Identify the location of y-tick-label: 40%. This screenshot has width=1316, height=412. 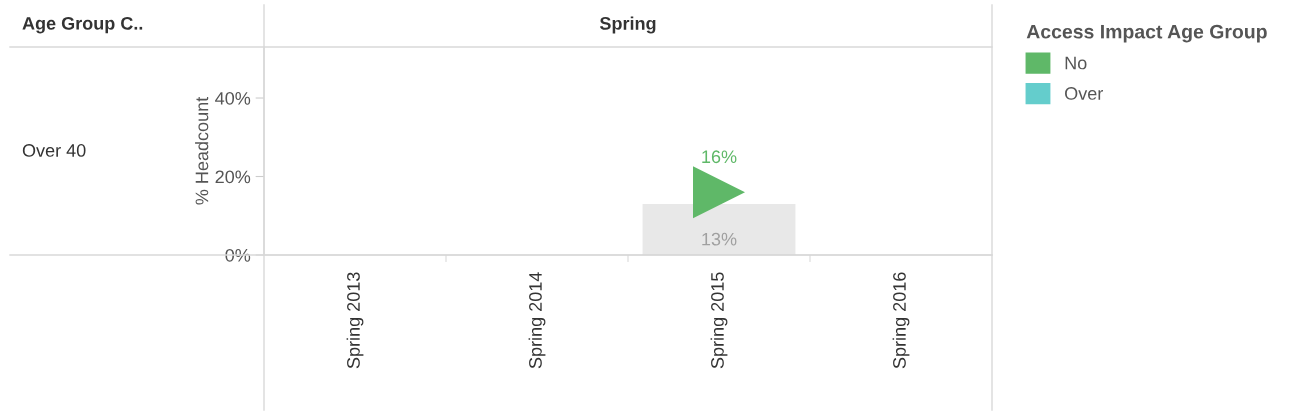
(233, 98).